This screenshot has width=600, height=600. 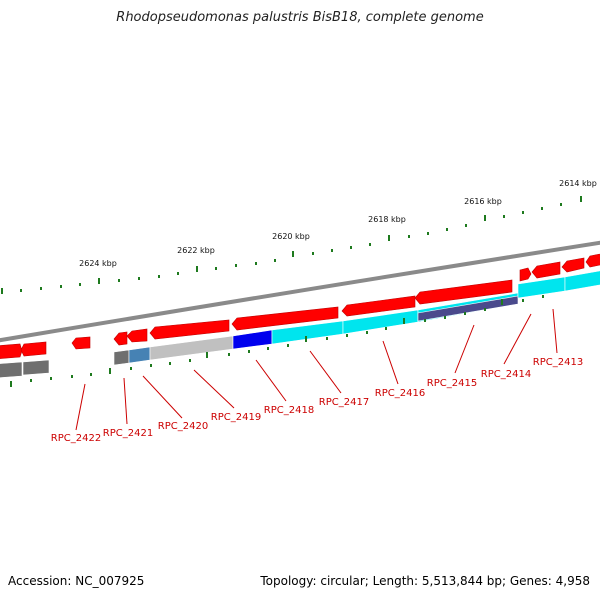 What do you see at coordinates (344, 402) in the screenshot?
I see `gene-label: RPC_2417` at bounding box center [344, 402].